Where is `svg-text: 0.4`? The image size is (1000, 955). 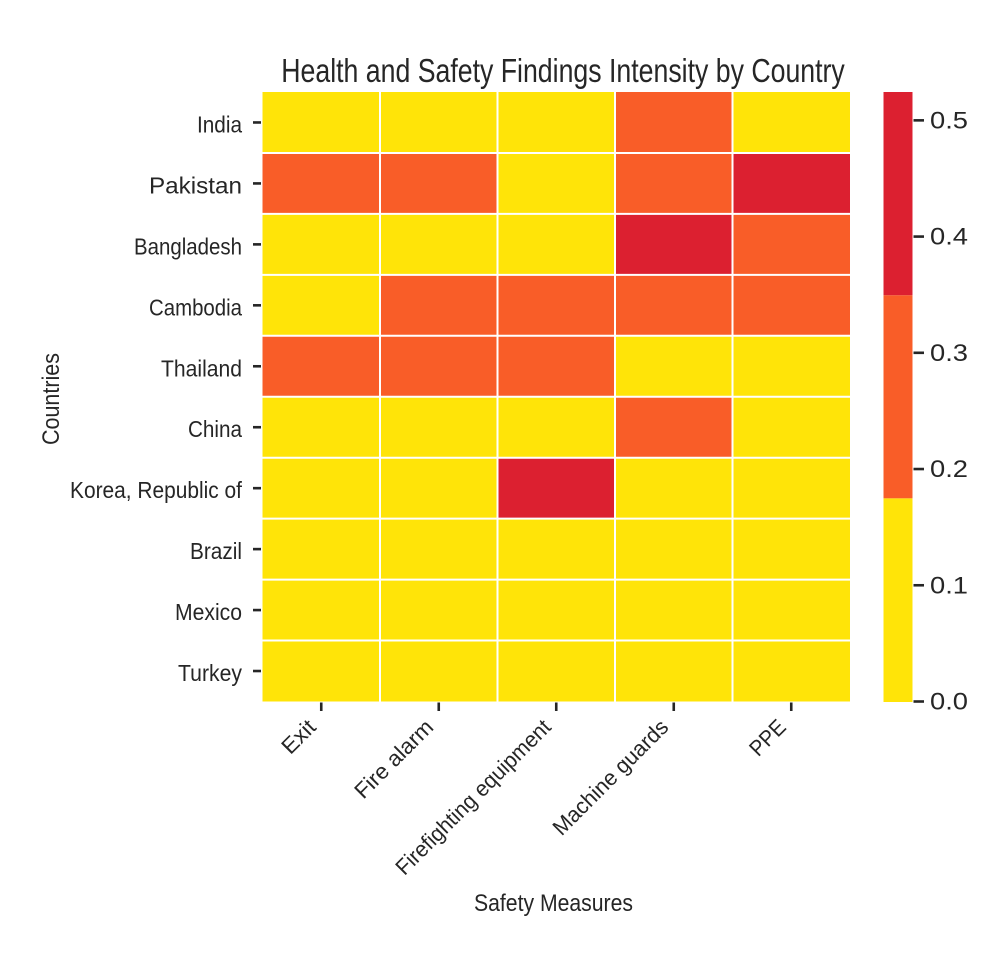 svg-text: 0.4 is located at coordinates (949, 237).